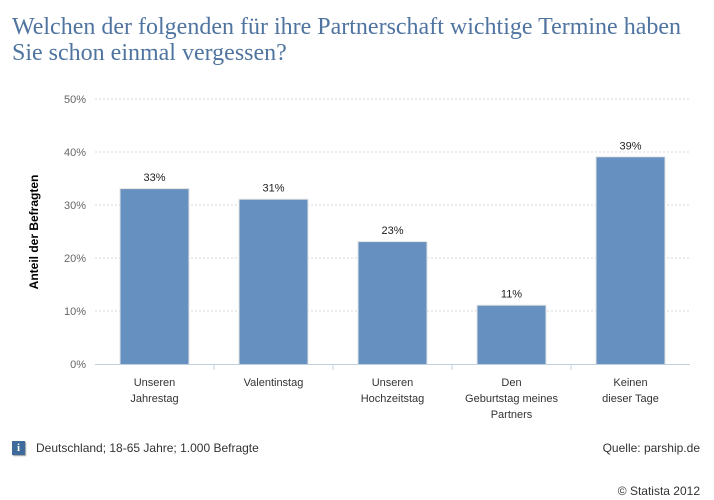 The height and width of the screenshot is (500, 714). Describe the element at coordinates (511, 383) in the screenshot. I see `x-tick-label: Den` at that location.